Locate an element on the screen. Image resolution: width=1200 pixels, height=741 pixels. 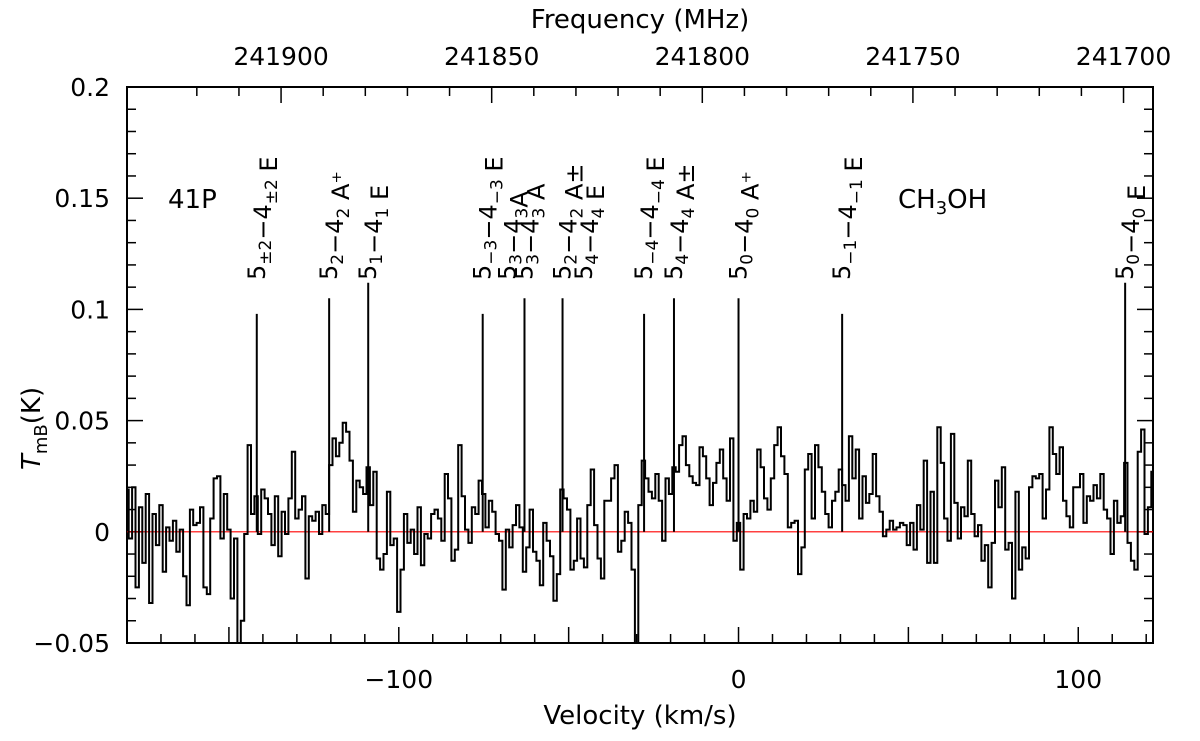
transition-label: 50−40 E is located at coordinates (1131, 232).